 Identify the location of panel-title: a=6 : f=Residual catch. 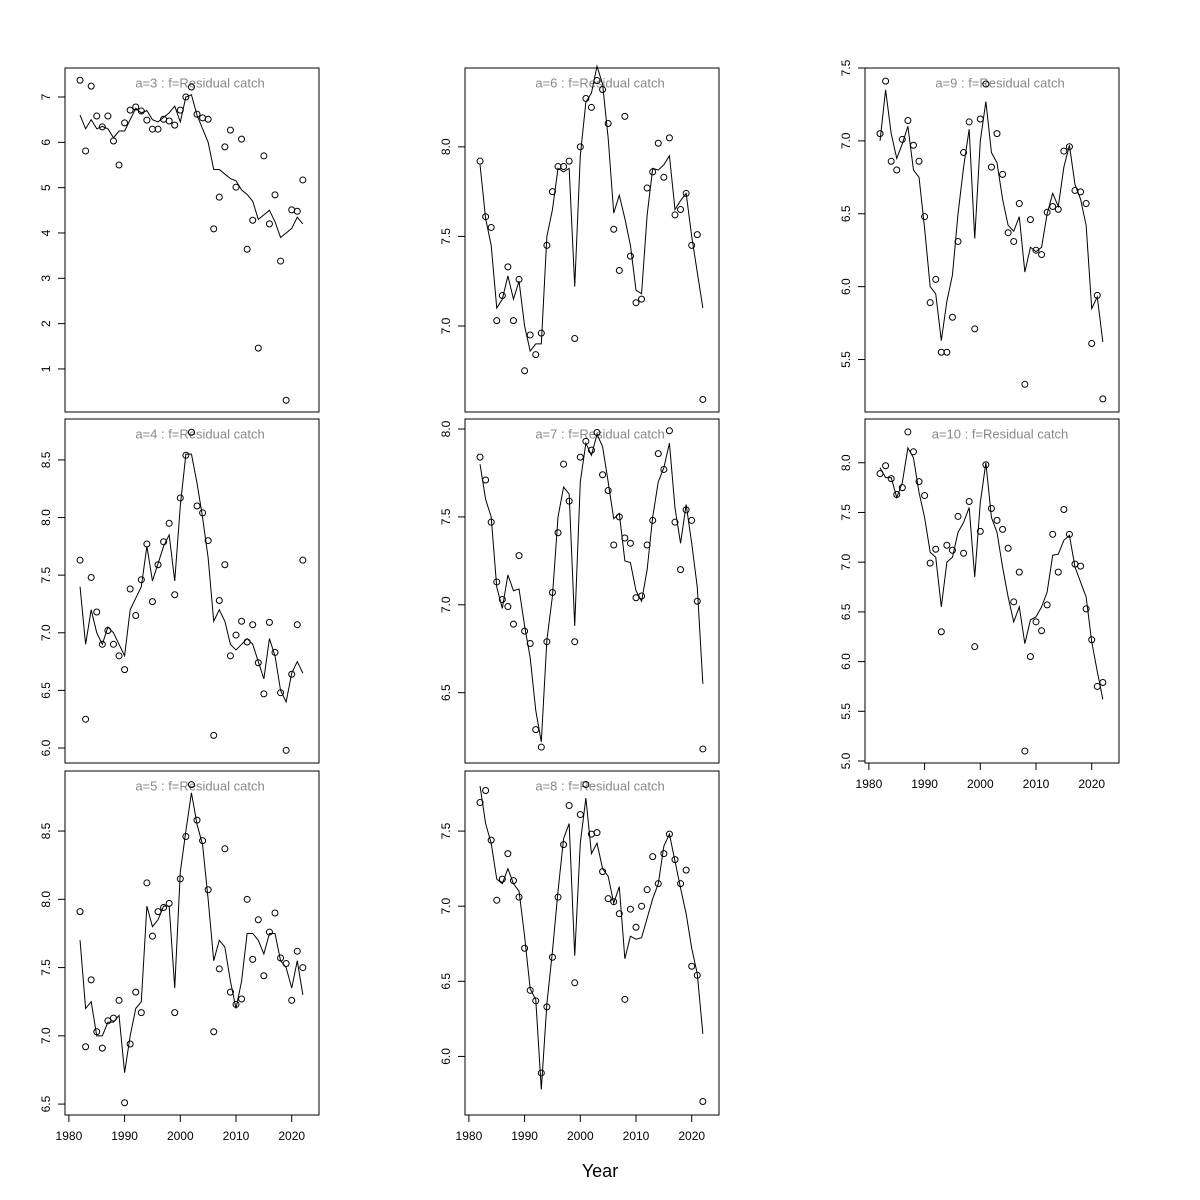
(599, 82).